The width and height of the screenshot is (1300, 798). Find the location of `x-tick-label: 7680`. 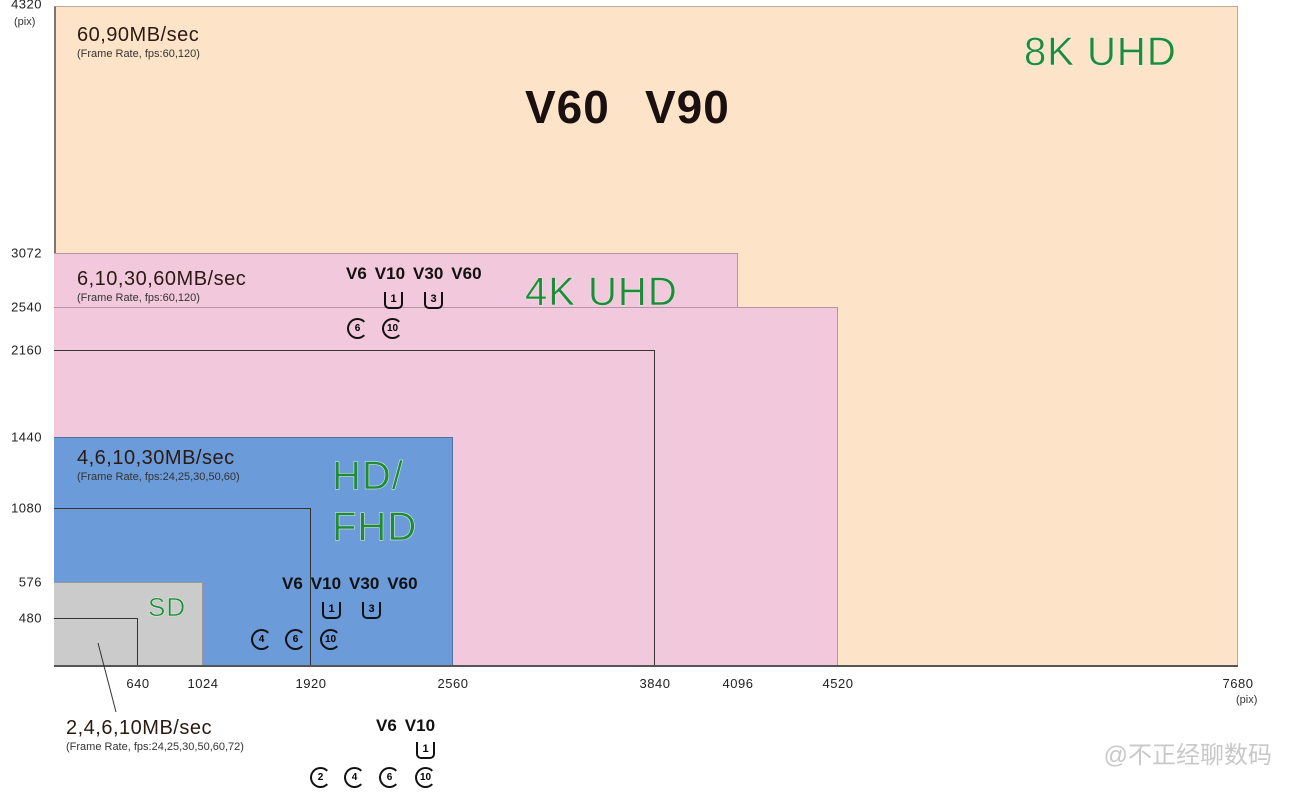

x-tick-label: 7680 is located at coordinates (1238, 683).